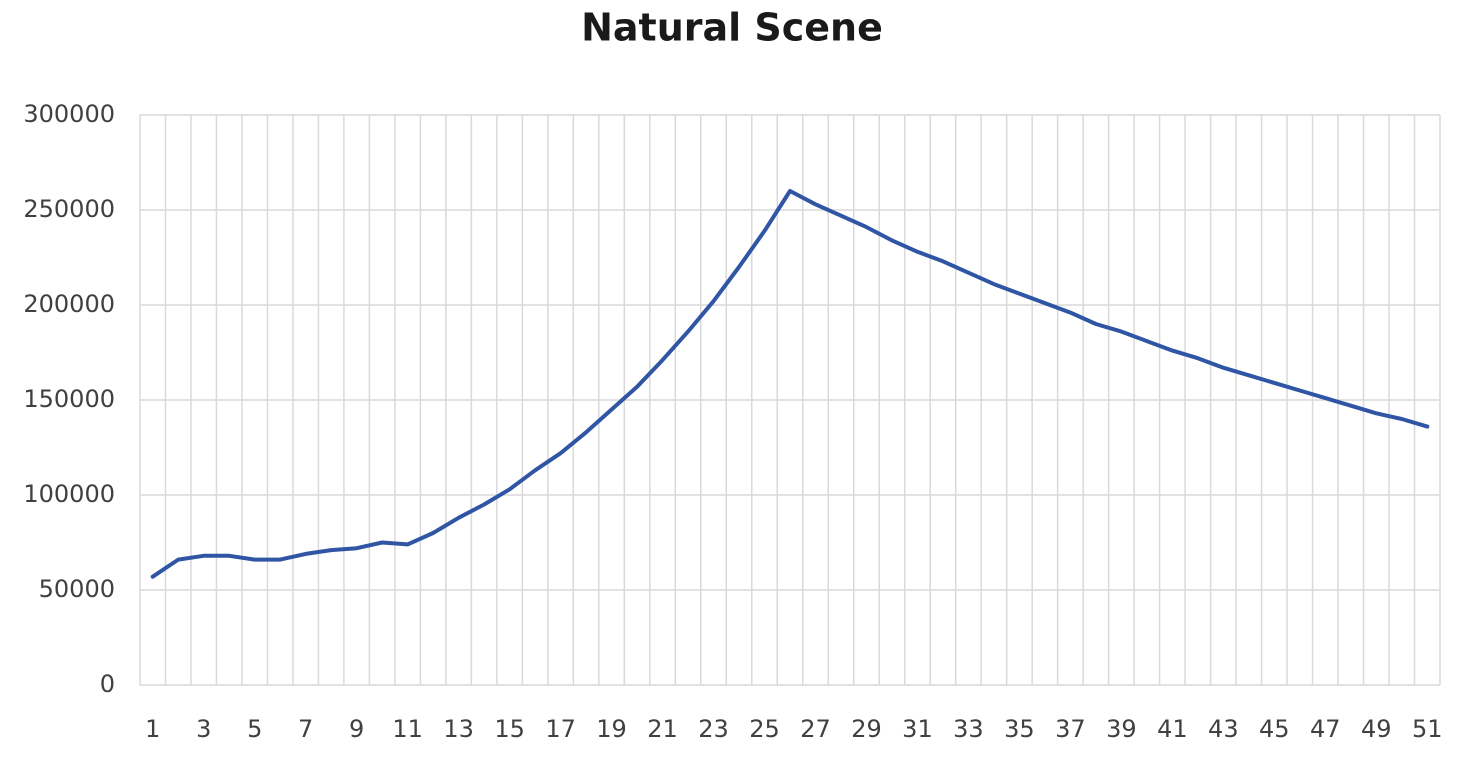 The image size is (1465, 759). What do you see at coordinates (815, 729) in the screenshot?
I see `x-tick-label: 27` at bounding box center [815, 729].